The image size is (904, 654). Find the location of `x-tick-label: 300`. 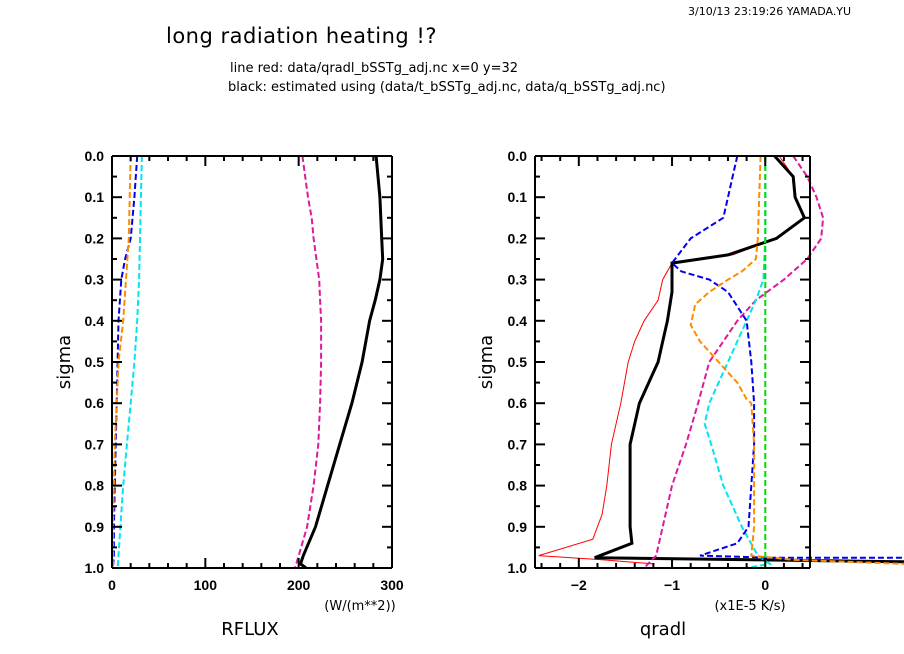

x-tick-label: 300 is located at coordinates (392, 585).